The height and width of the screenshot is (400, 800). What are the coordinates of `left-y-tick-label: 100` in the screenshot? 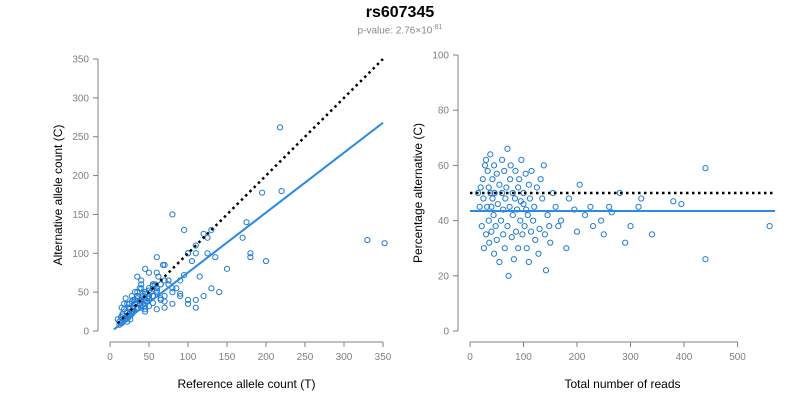 It's located at (80, 254).